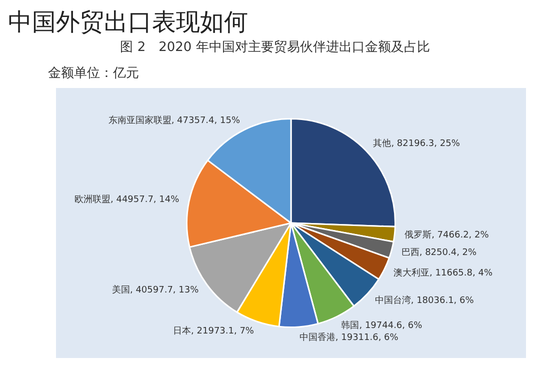 This screenshot has height=380, width=550. What do you see at coordinates (128, 22) in the screenshot?
I see `chart-title: 中国外贸出口表现如何` at bounding box center [128, 22].